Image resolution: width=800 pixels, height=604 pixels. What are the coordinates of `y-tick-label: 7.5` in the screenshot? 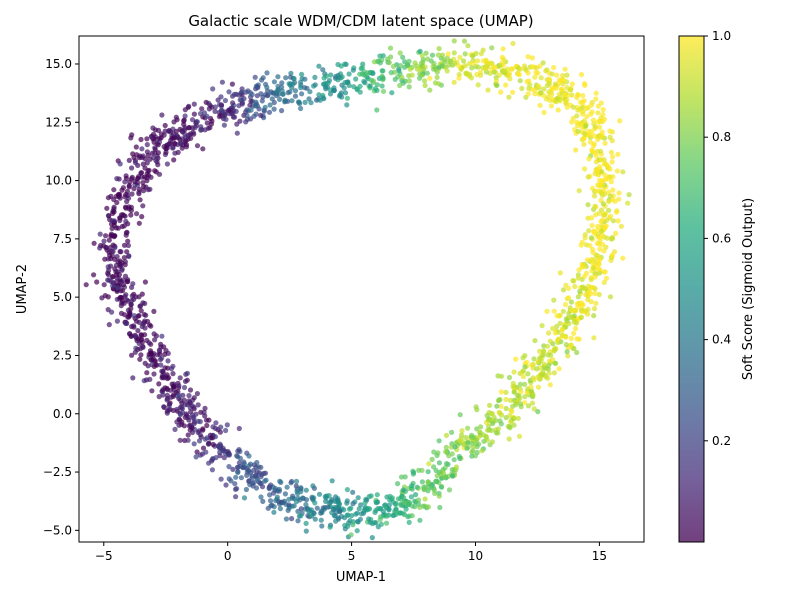 It's located at (62, 239).